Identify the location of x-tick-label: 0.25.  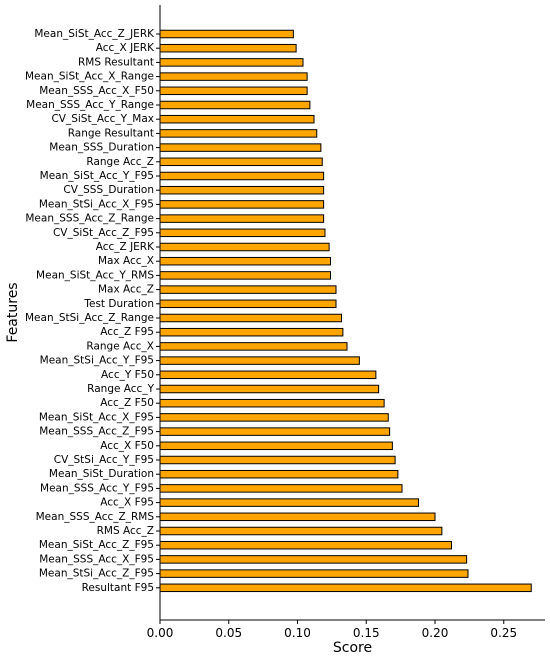
(503, 633).